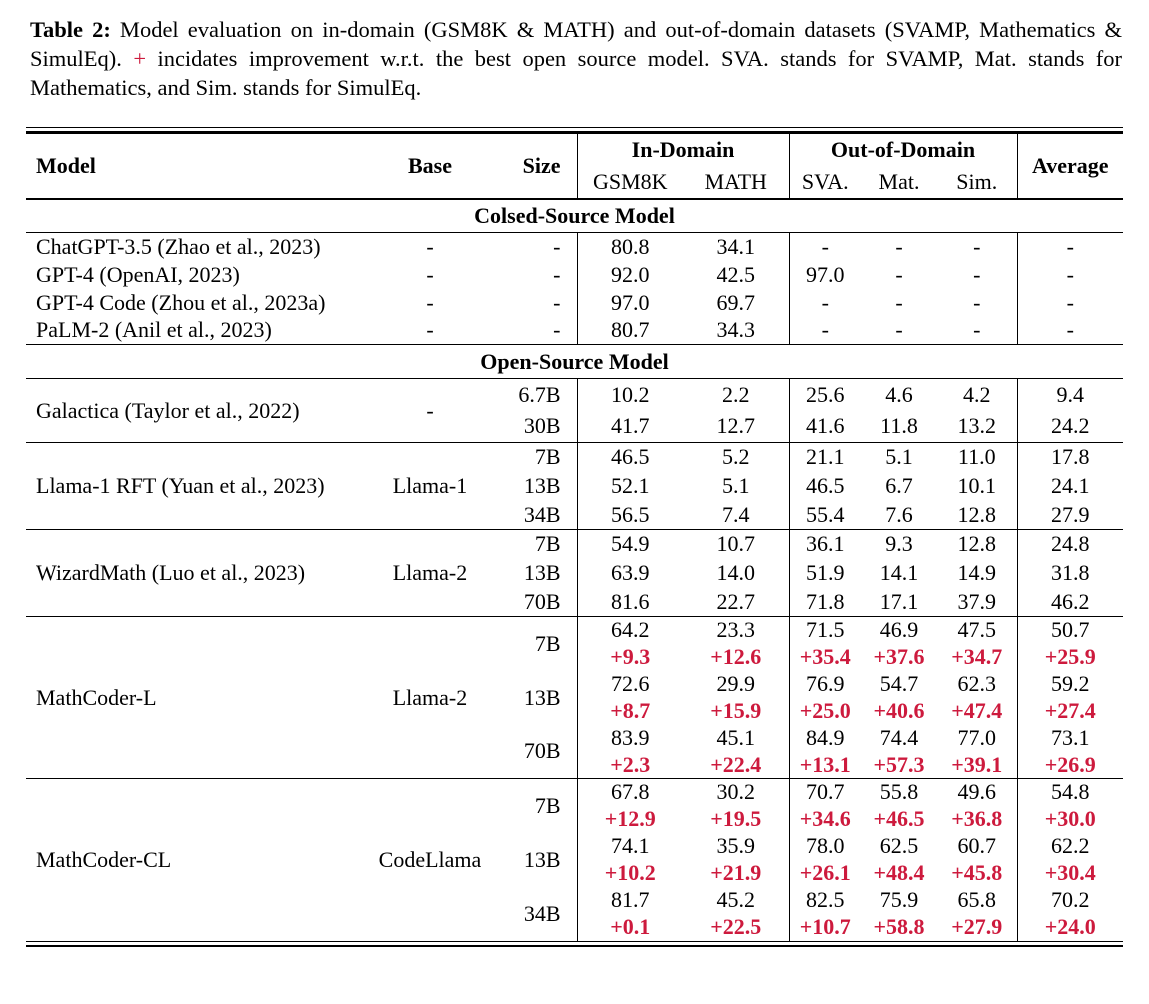  What do you see at coordinates (1069, 900) in the screenshot?
I see `score-cell: 70.2` at bounding box center [1069, 900].